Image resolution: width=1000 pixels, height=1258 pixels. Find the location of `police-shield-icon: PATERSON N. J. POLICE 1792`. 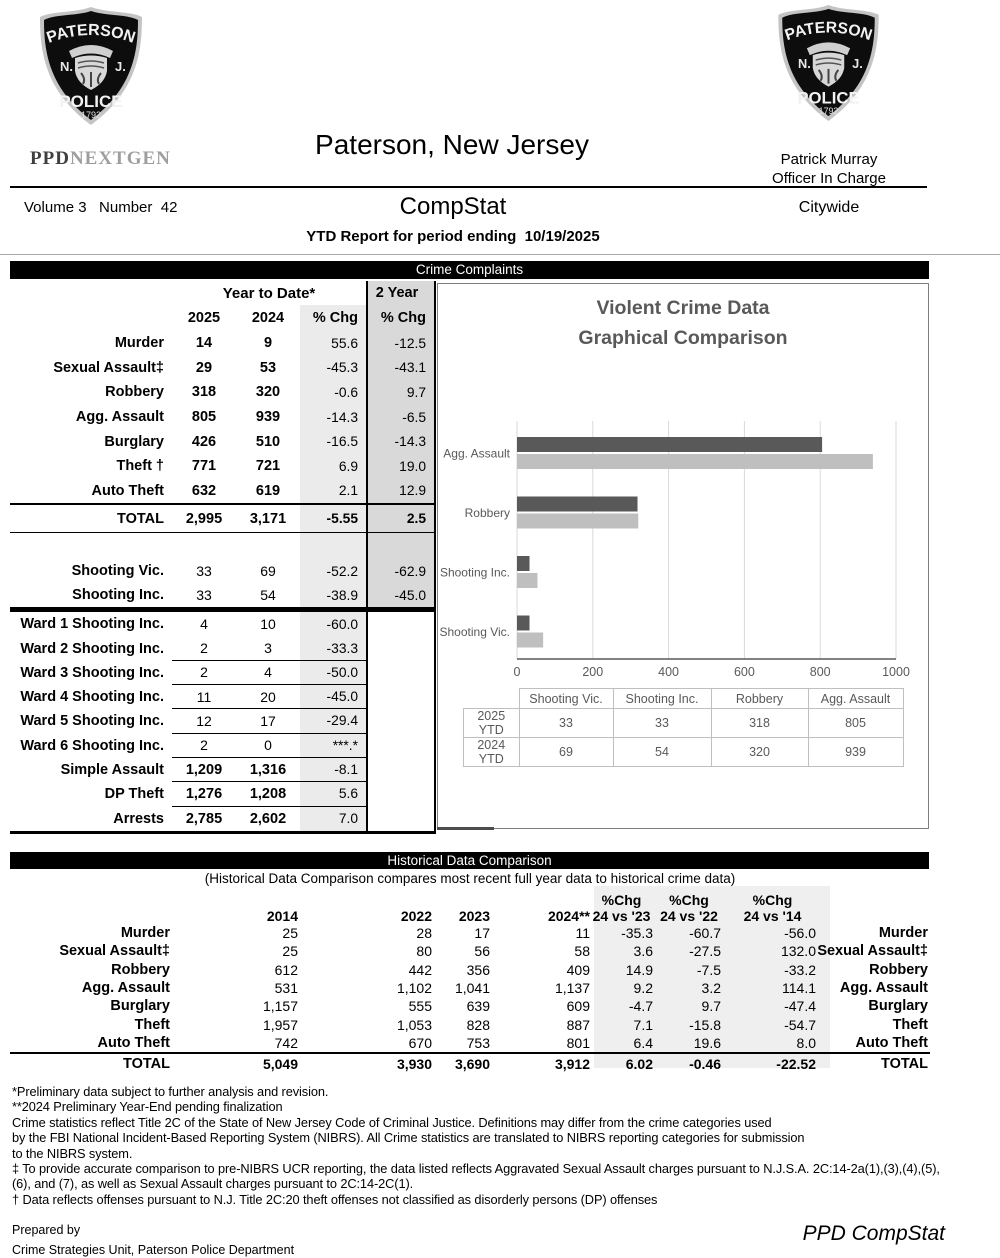

police-shield-icon: PATERSON N. J. POLICE 1792 is located at coordinates (828, 63).